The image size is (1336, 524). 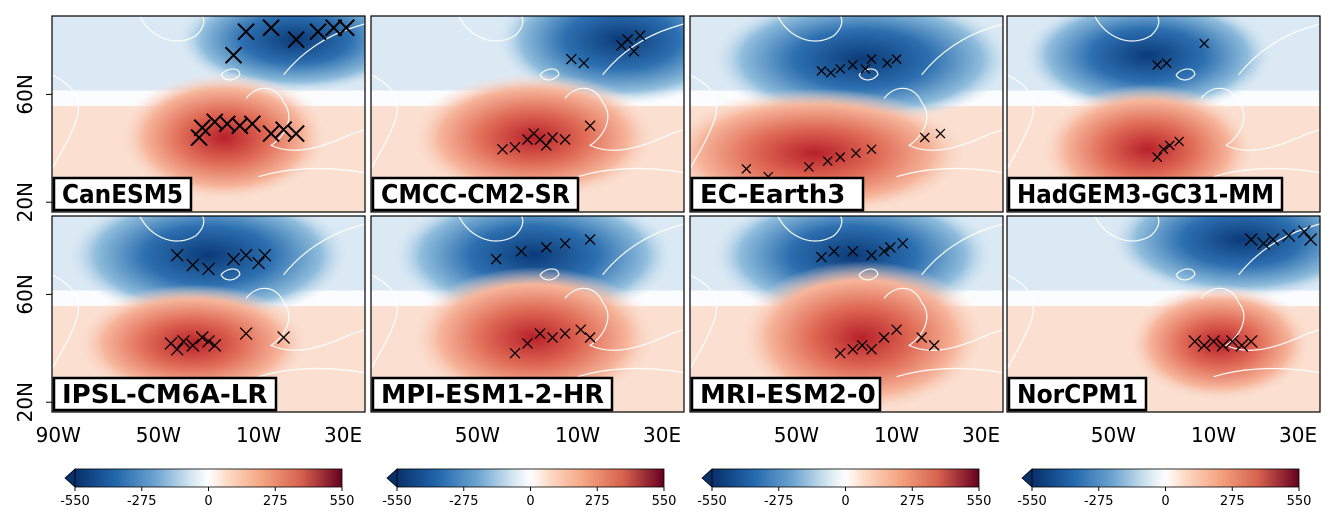 I want to click on lon-tick-label: 10W, so click(x=1213, y=435).